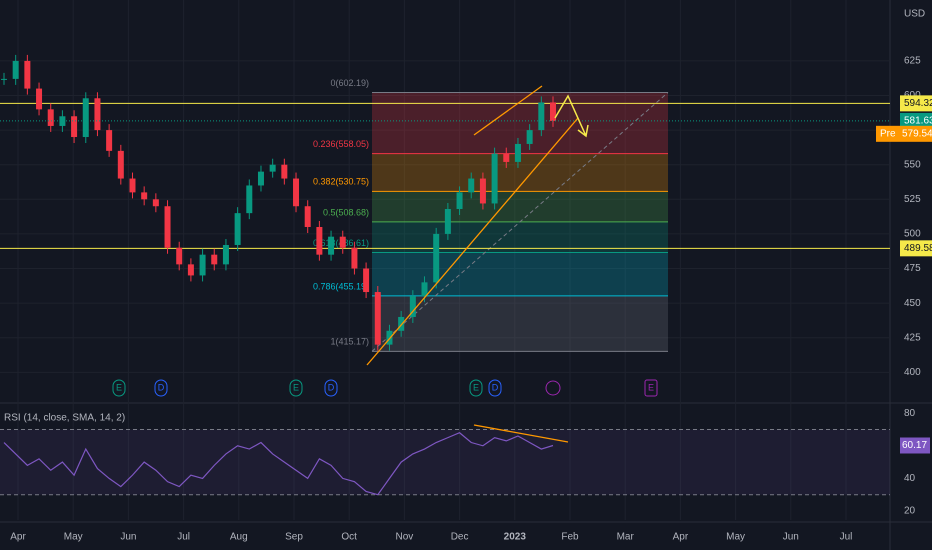 This screenshot has height=550, width=932. What do you see at coordinates (888, 133) in the screenshot?
I see `pre-tag-name: Pre` at bounding box center [888, 133].